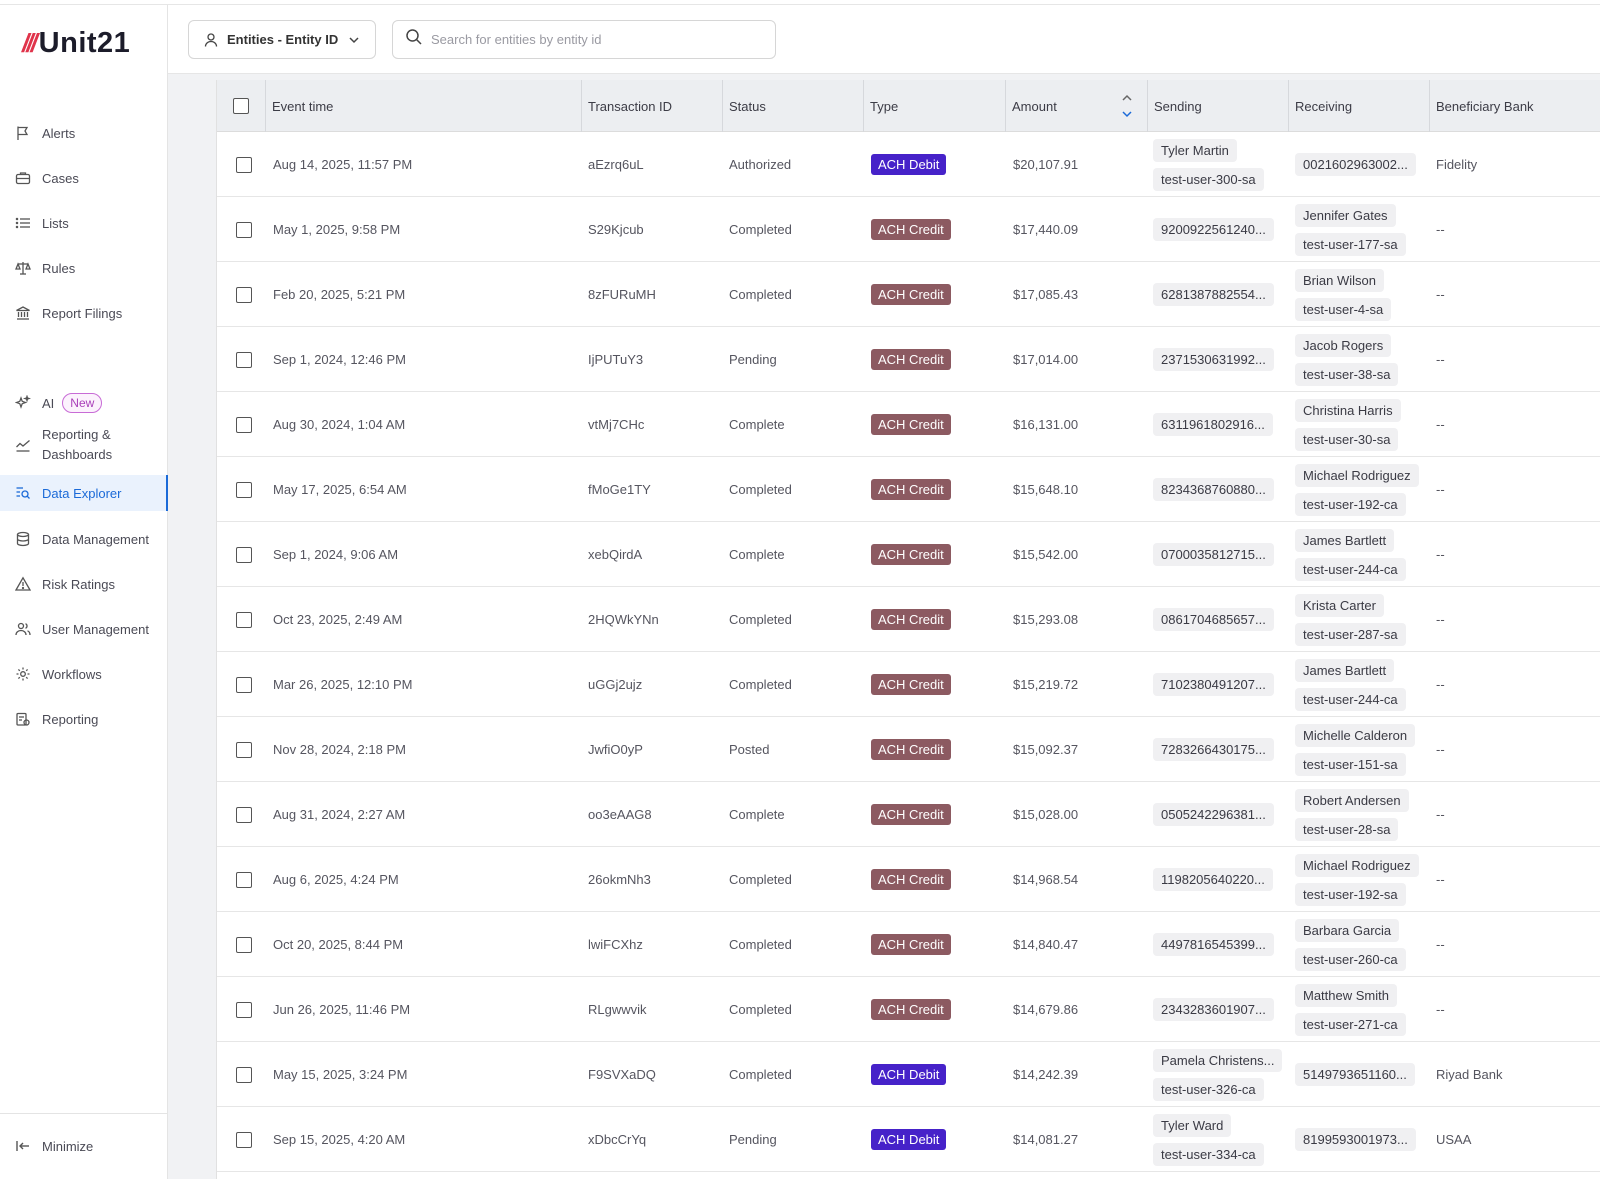 This screenshot has width=1600, height=1179. I want to click on search-input, so click(596, 39).